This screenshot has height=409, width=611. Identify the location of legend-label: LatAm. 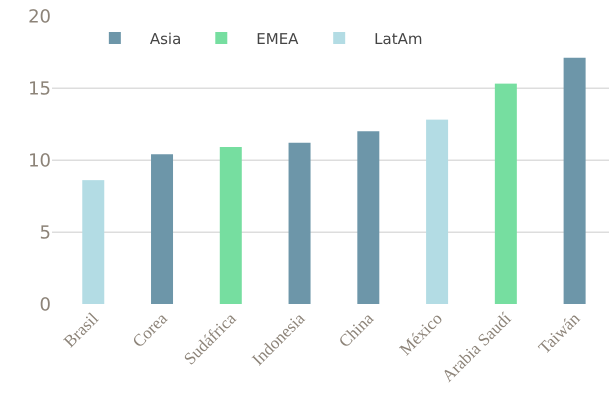
(398, 39).